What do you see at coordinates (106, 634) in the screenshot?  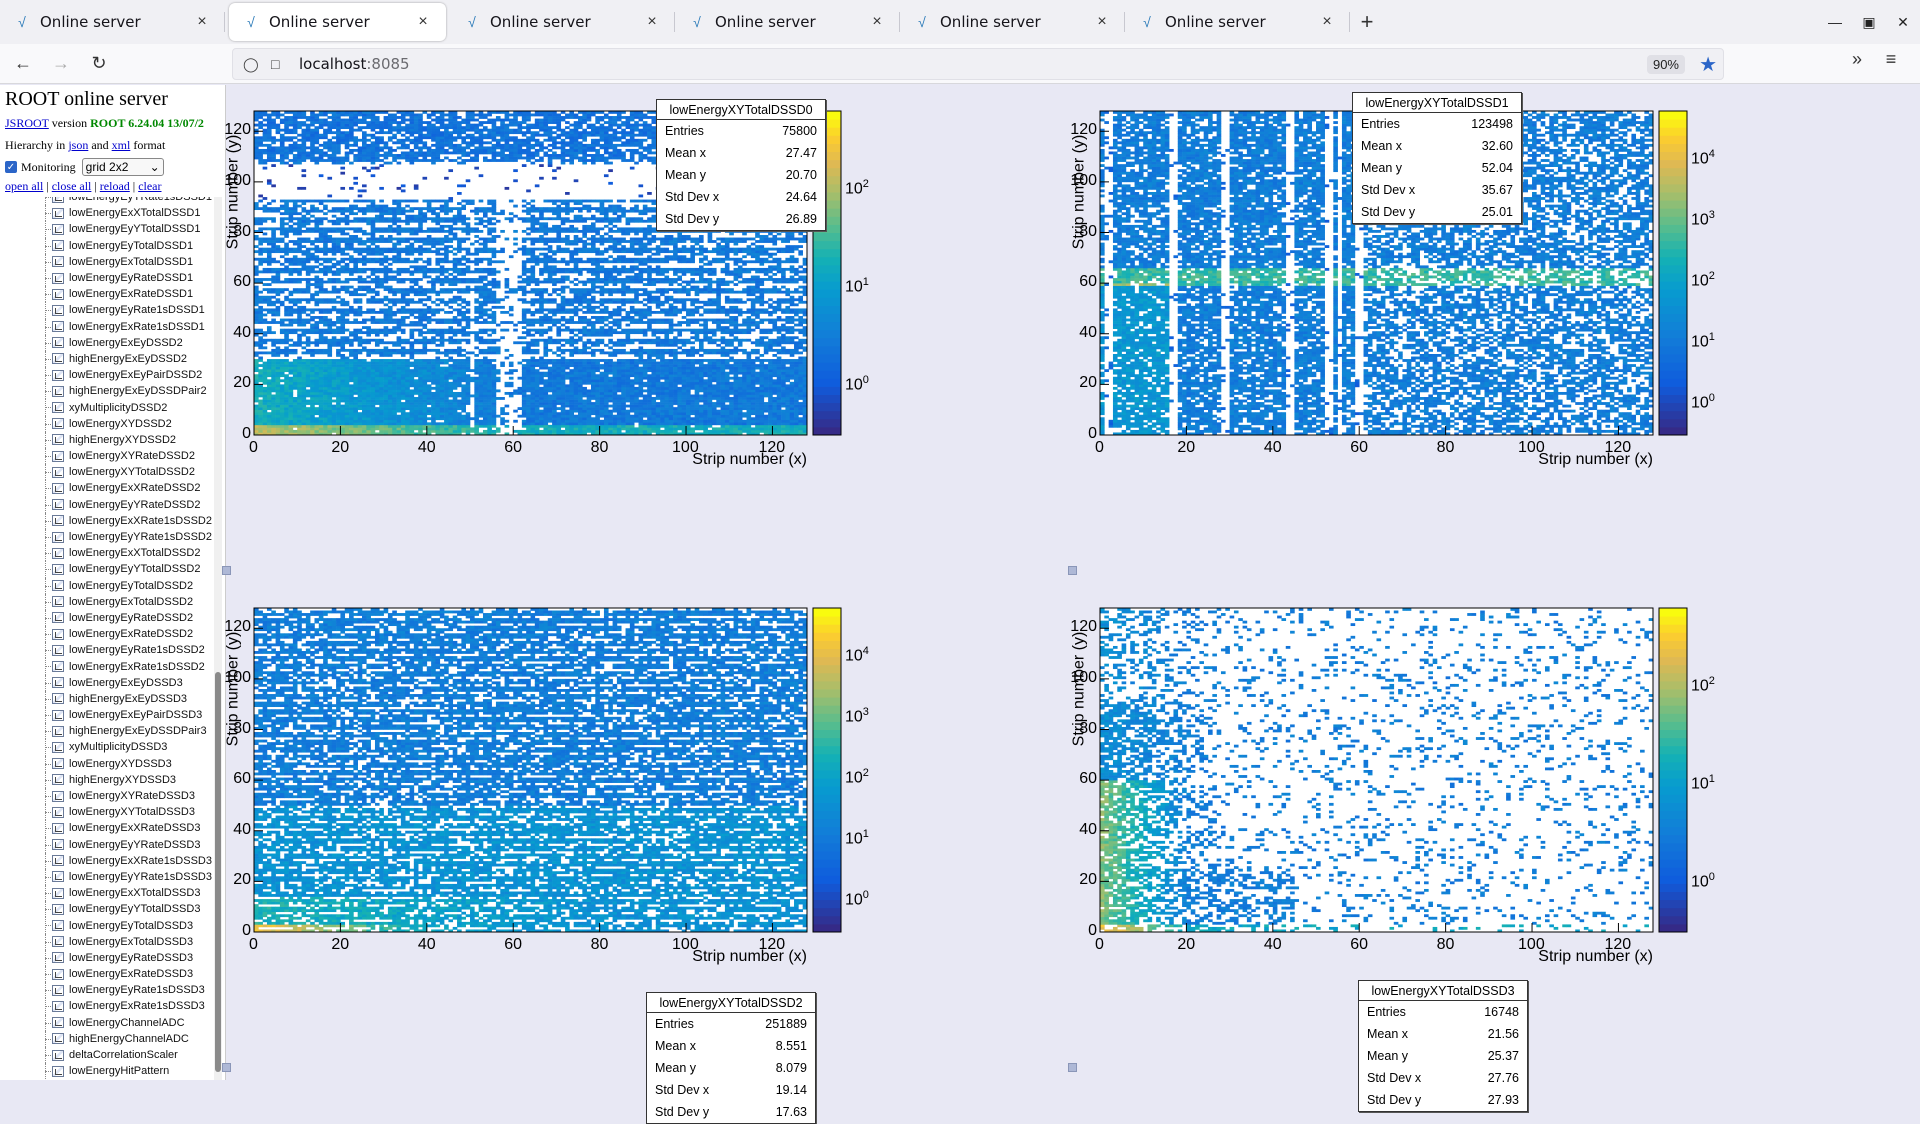 I see `tree-item: lowEnergyExRateDSSD2` at bounding box center [106, 634].